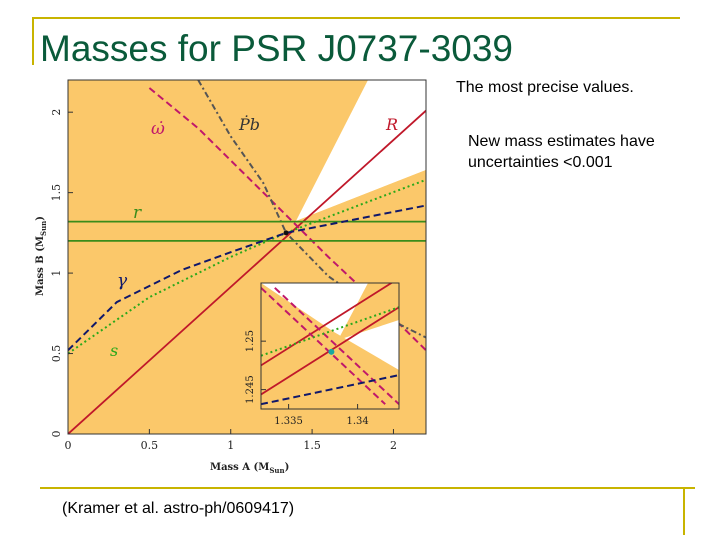 The height and width of the screenshot is (540, 720). Describe the element at coordinates (56, 112) in the screenshot. I see `main-y-tick-label-4: 2` at that location.